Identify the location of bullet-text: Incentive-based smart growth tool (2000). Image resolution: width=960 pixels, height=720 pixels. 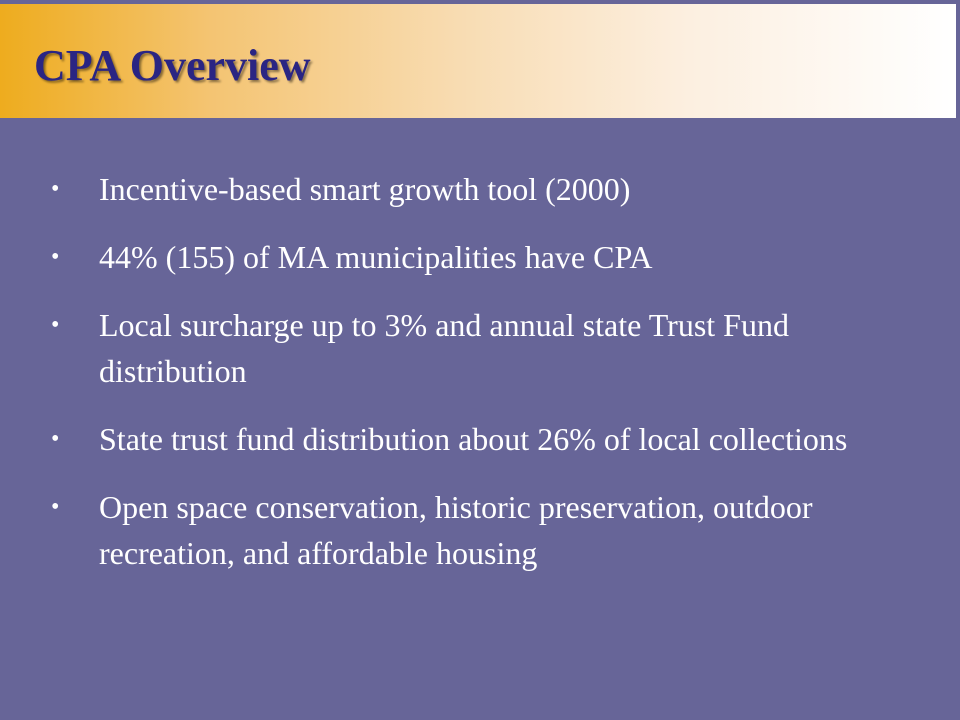
(365, 189).